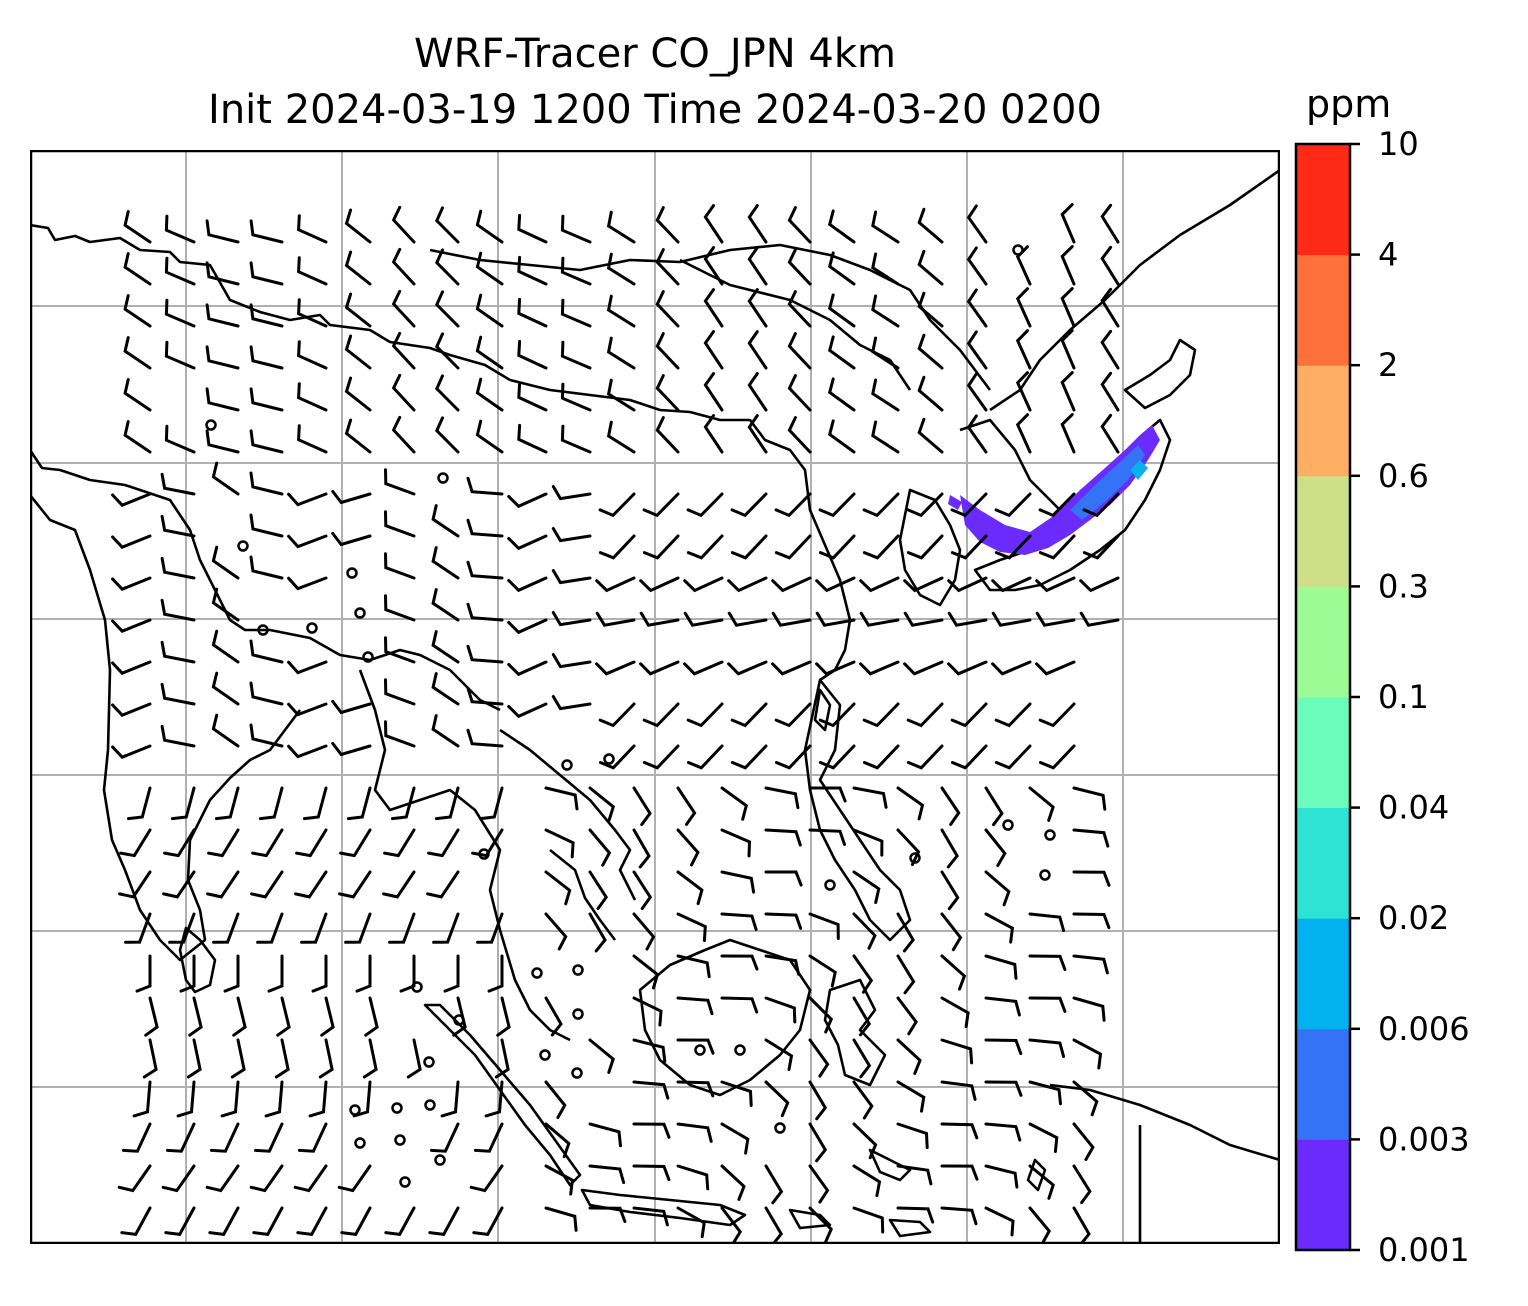  What do you see at coordinates (1403, 586) in the screenshot?
I see `colorbar-tick-label: 0.3` at bounding box center [1403, 586].